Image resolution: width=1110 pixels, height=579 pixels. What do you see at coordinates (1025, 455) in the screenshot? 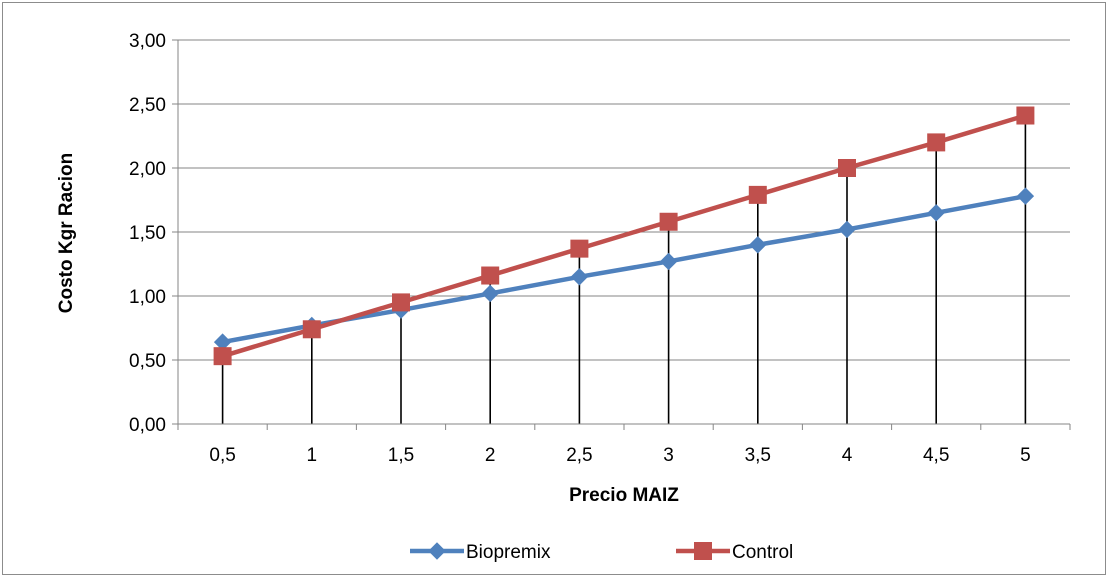
I see `x-tick-label: 5` at bounding box center [1025, 455].